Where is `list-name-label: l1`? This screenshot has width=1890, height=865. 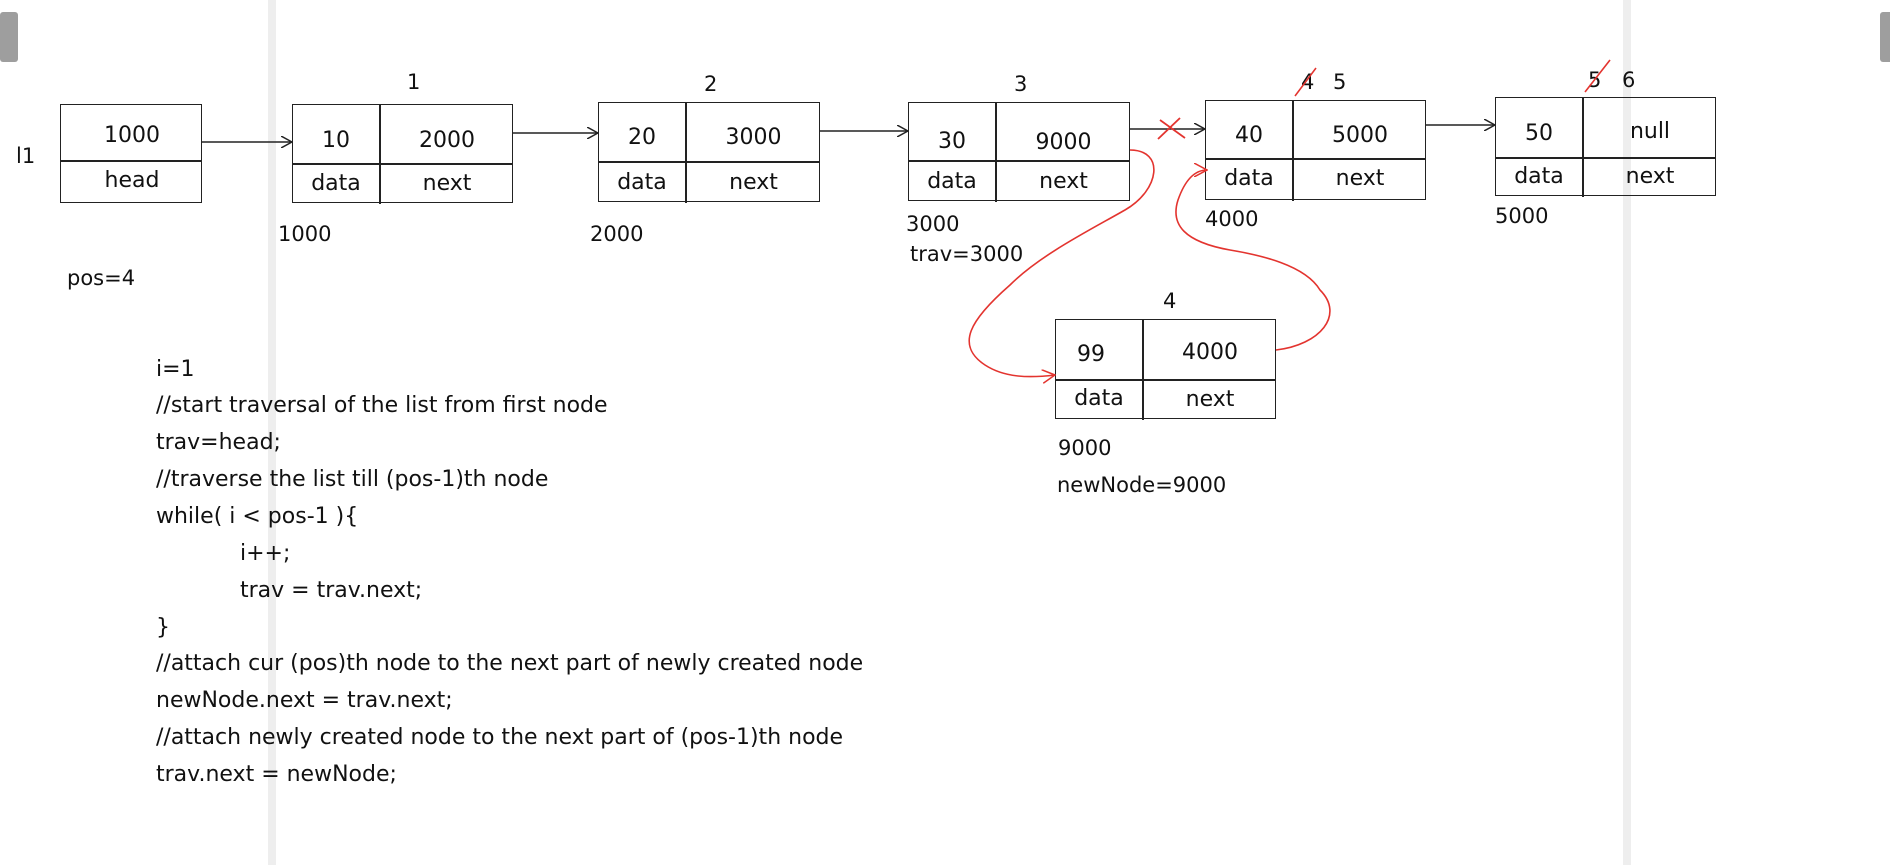
list-name-label: l1 is located at coordinates (26, 156).